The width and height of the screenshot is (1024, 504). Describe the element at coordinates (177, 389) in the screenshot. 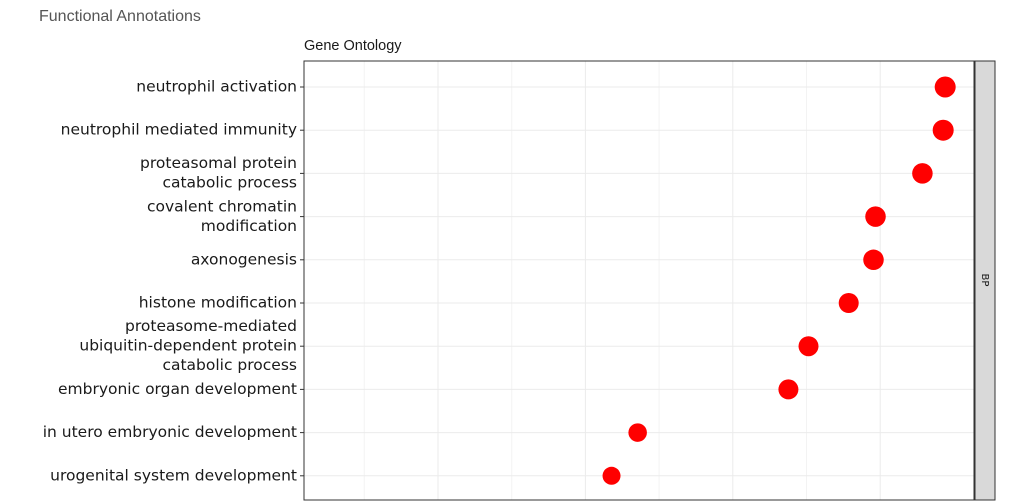

I see `y-tick-label: embryonic organ development` at that location.